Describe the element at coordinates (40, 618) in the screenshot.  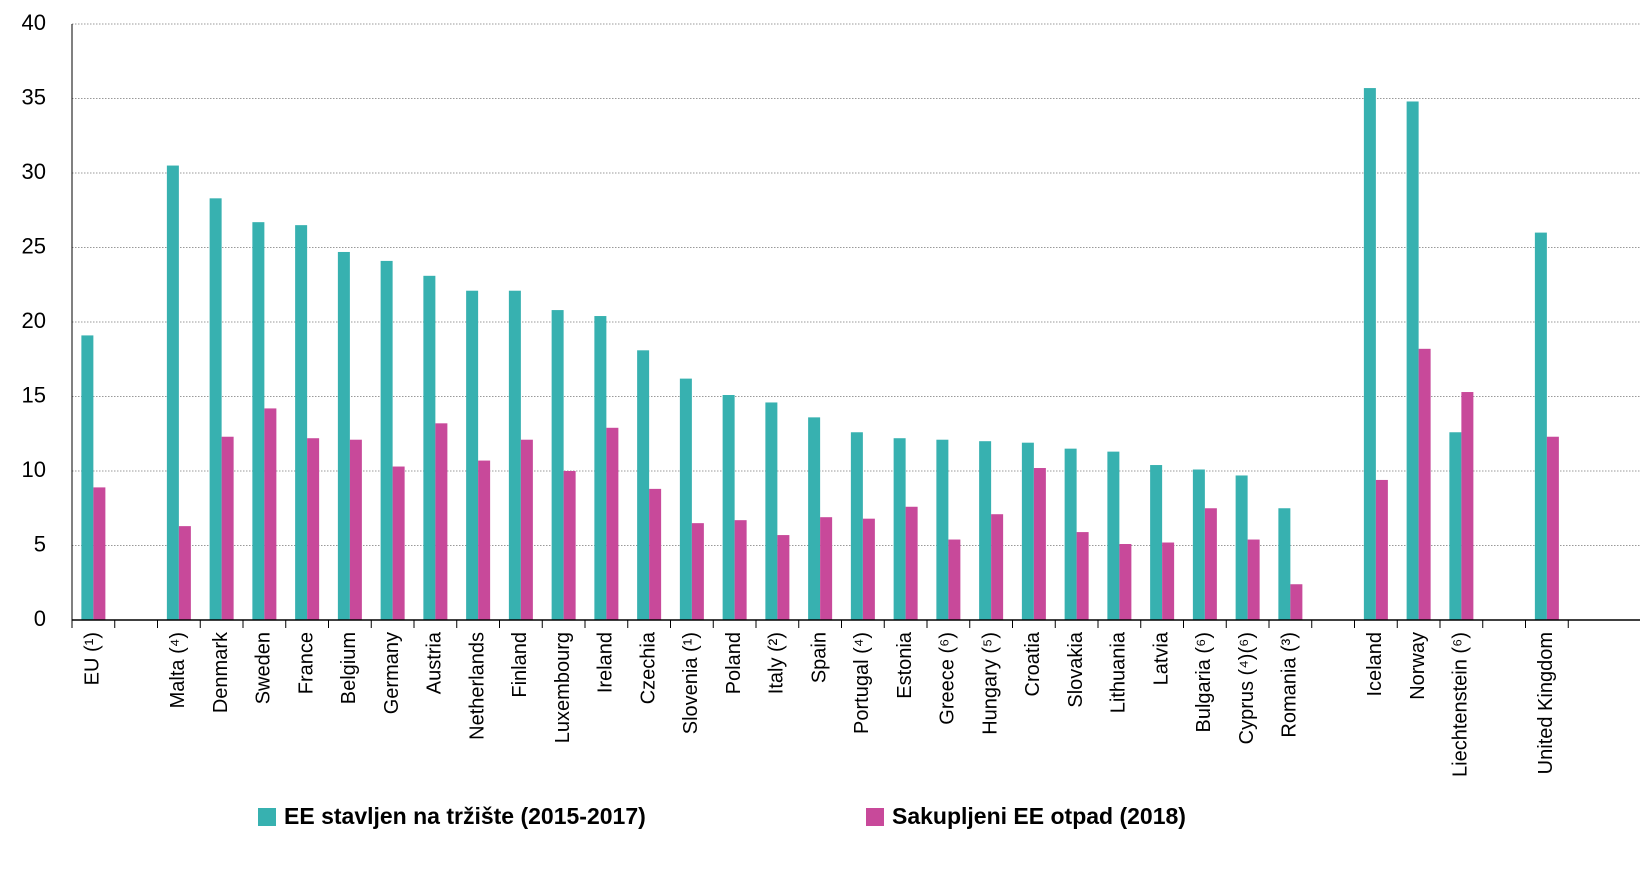
I see `y-tick-label: 0` at that location.